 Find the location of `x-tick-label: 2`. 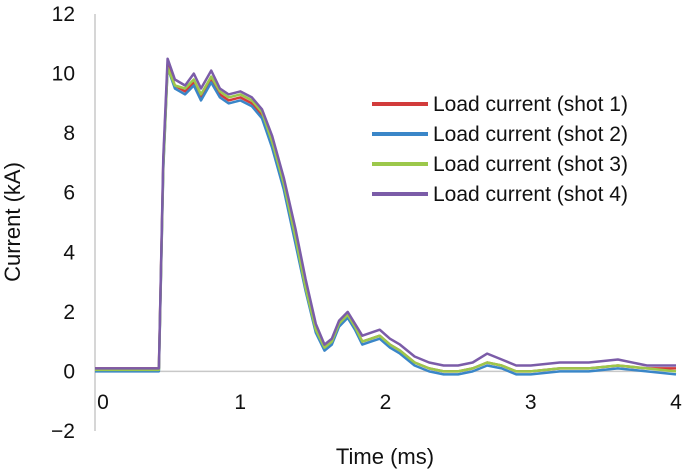

x-tick-label: 2 is located at coordinates (386, 402).